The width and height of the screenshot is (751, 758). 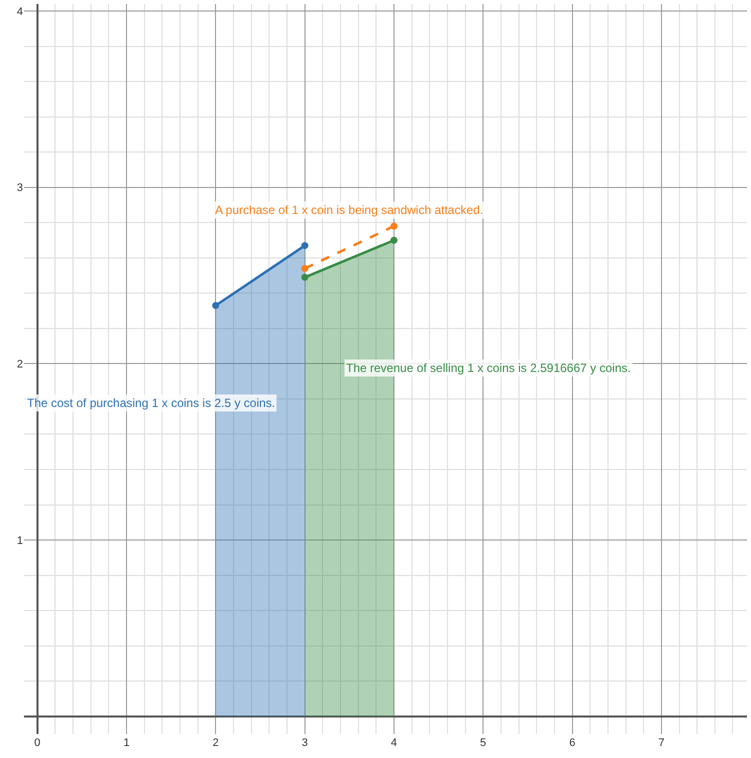 I want to click on annotation: The revenue of selling 1 x coins is 2.5916667 y coins., so click(x=488, y=368).